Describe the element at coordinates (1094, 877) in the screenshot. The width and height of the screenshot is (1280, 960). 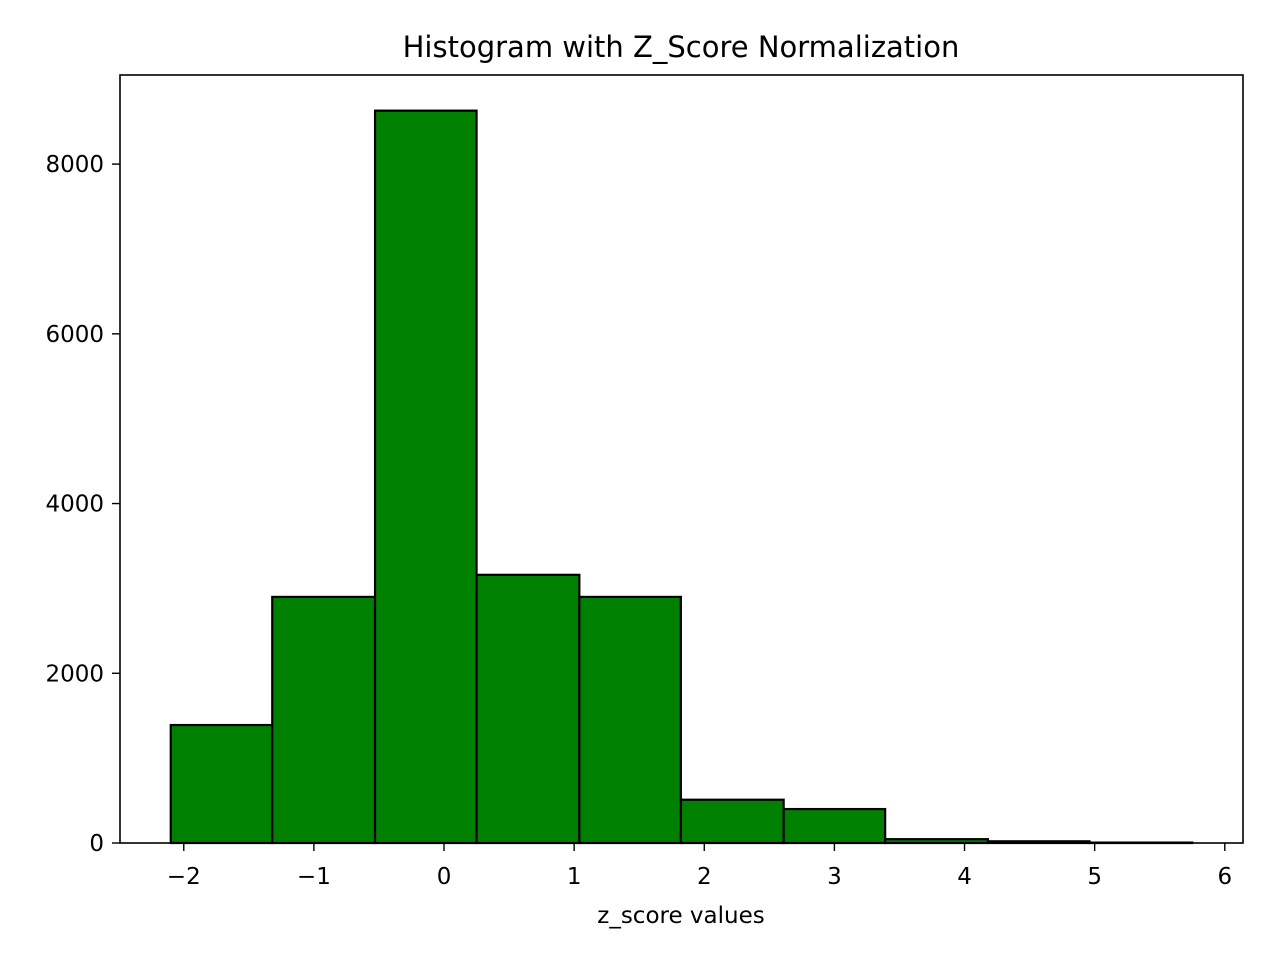
I see `x-tick-label: 5` at that location.